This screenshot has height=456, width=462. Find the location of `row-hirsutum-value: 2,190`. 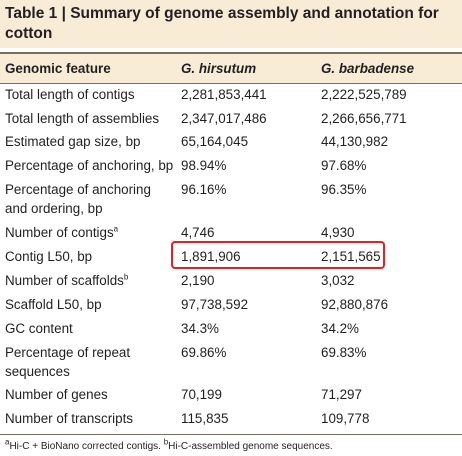

row-hirsutum-value: 2,190 is located at coordinates (198, 280).